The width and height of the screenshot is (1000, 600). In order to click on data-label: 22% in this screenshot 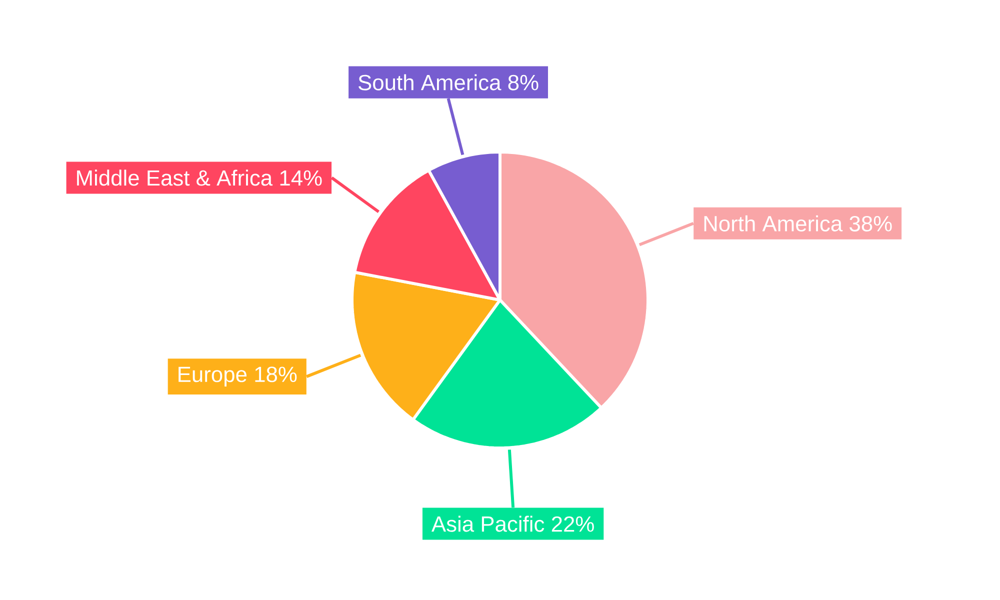, I will do `click(573, 524)`.